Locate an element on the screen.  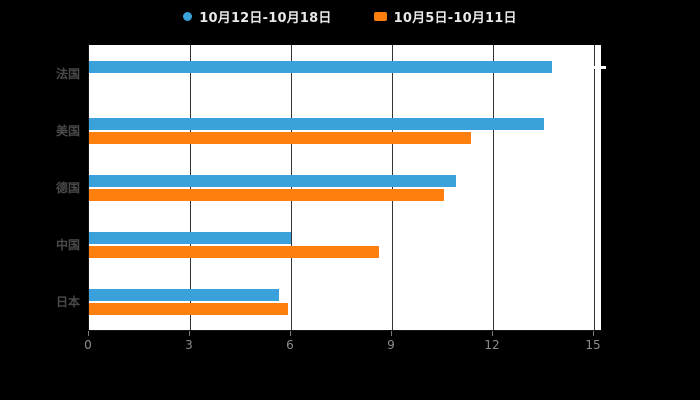
legend-item-1: 10月5日-10月11日 is located at coordinates (445, 16).